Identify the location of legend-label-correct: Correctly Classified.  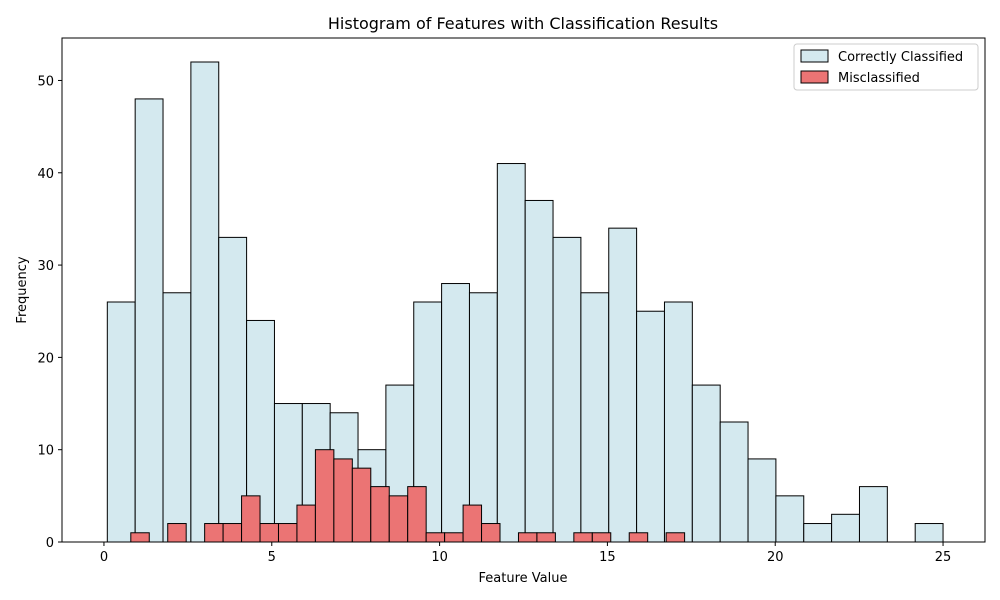
(900, 57).